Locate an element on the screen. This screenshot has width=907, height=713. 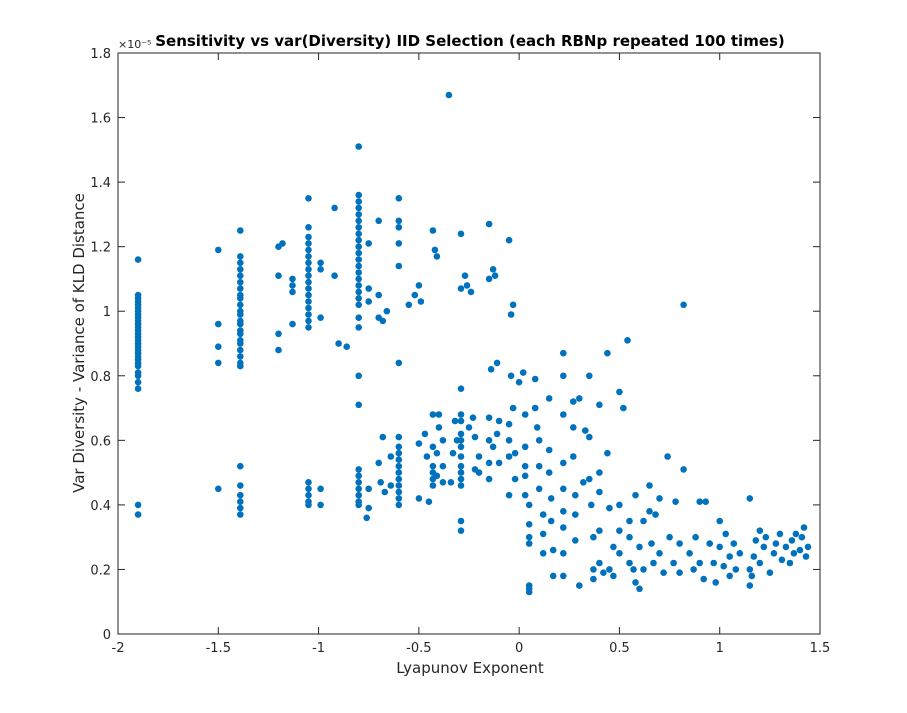
x-tick-label: 1 is located at coordinates (720, 648).